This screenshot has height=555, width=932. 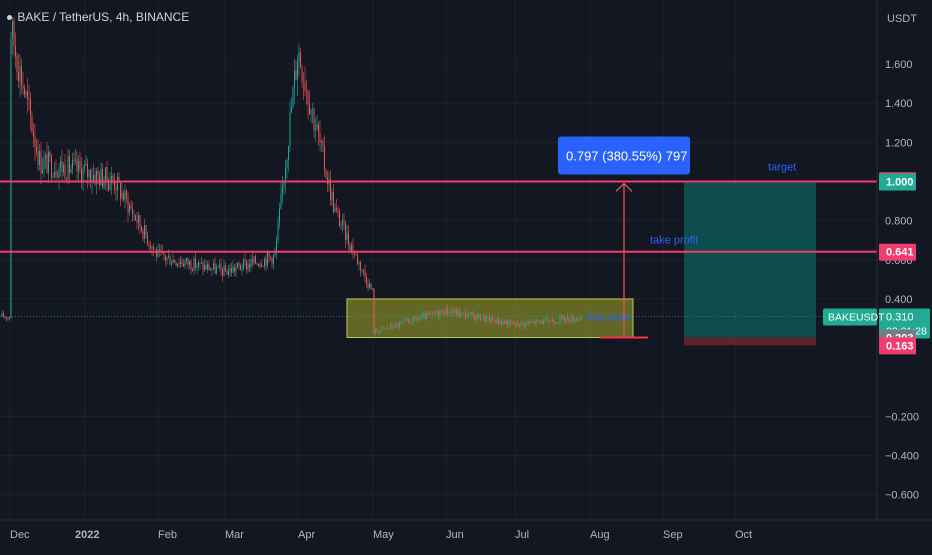 What do you see at coordinates (856, 318) in the screenshot?
I see `symbol-tag: BAKEUSDT` at bounding box center [856, 318].